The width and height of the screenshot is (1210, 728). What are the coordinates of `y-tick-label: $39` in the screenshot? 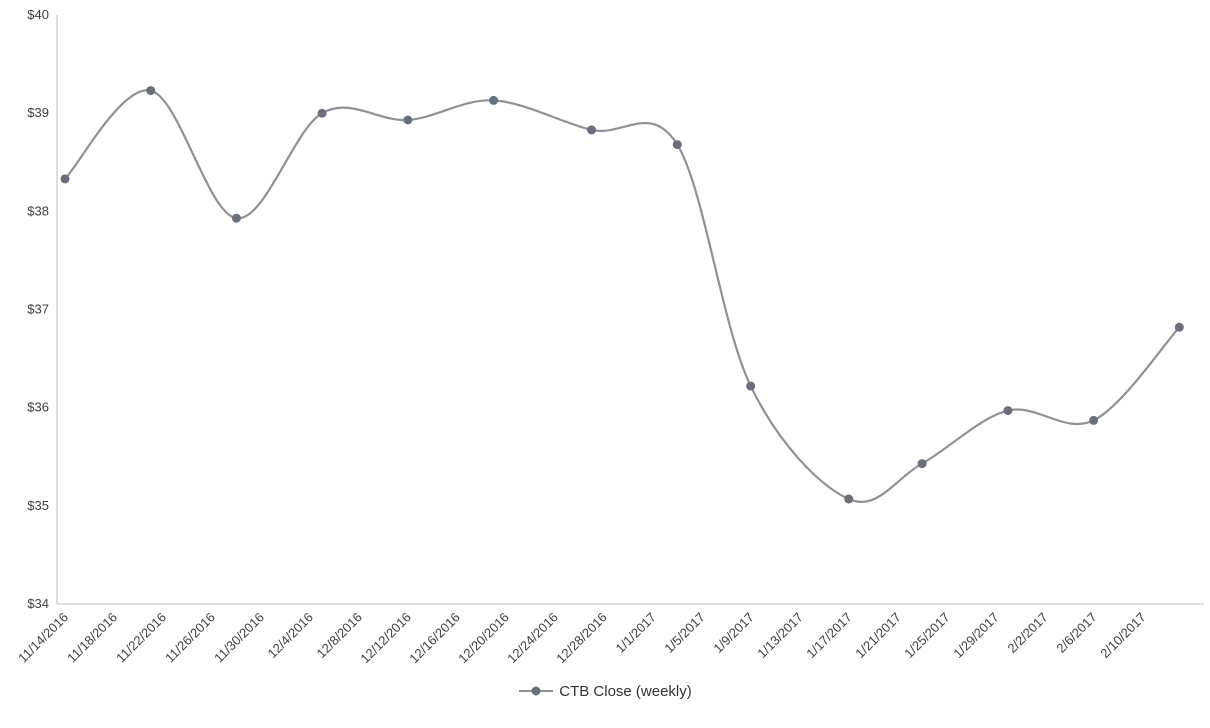 It's located at (38, 112).